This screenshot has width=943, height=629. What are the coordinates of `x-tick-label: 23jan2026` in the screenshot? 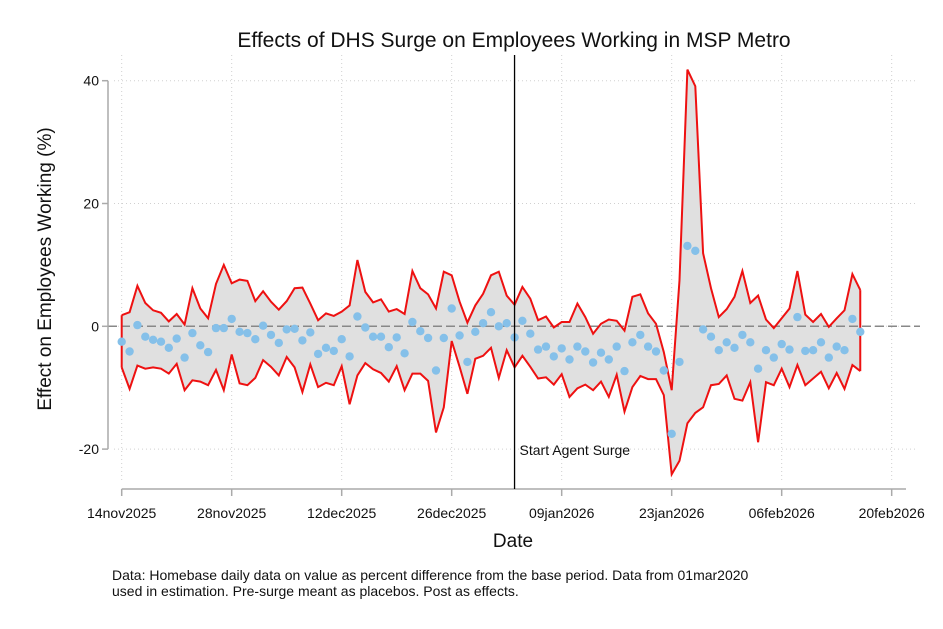 It's located at (672, 513).